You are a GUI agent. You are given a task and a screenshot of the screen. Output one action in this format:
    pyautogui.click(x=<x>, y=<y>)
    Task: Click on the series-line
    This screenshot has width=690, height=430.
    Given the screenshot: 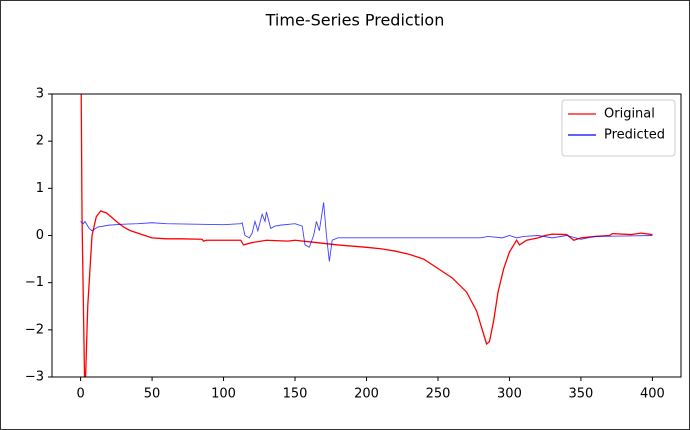 What is the action you would take?
    pyautogui.click(x=366, y=232)
    